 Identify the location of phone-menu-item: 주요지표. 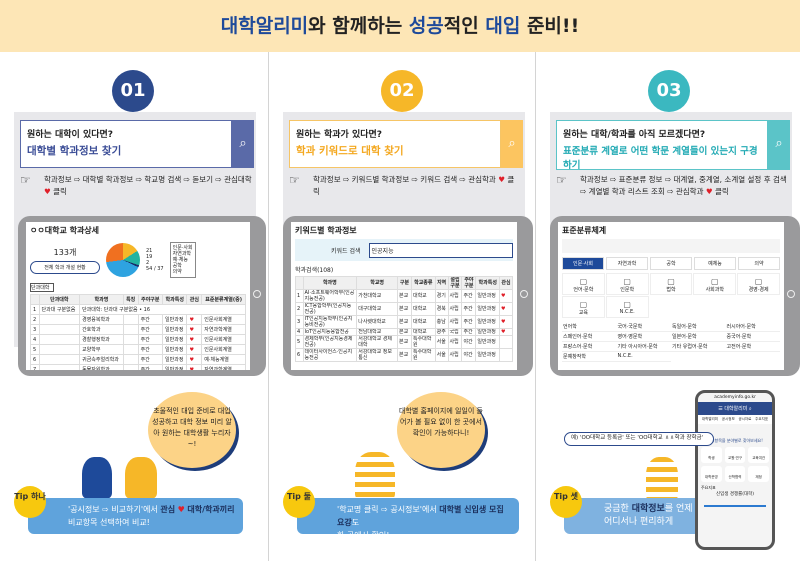
(762, 419).